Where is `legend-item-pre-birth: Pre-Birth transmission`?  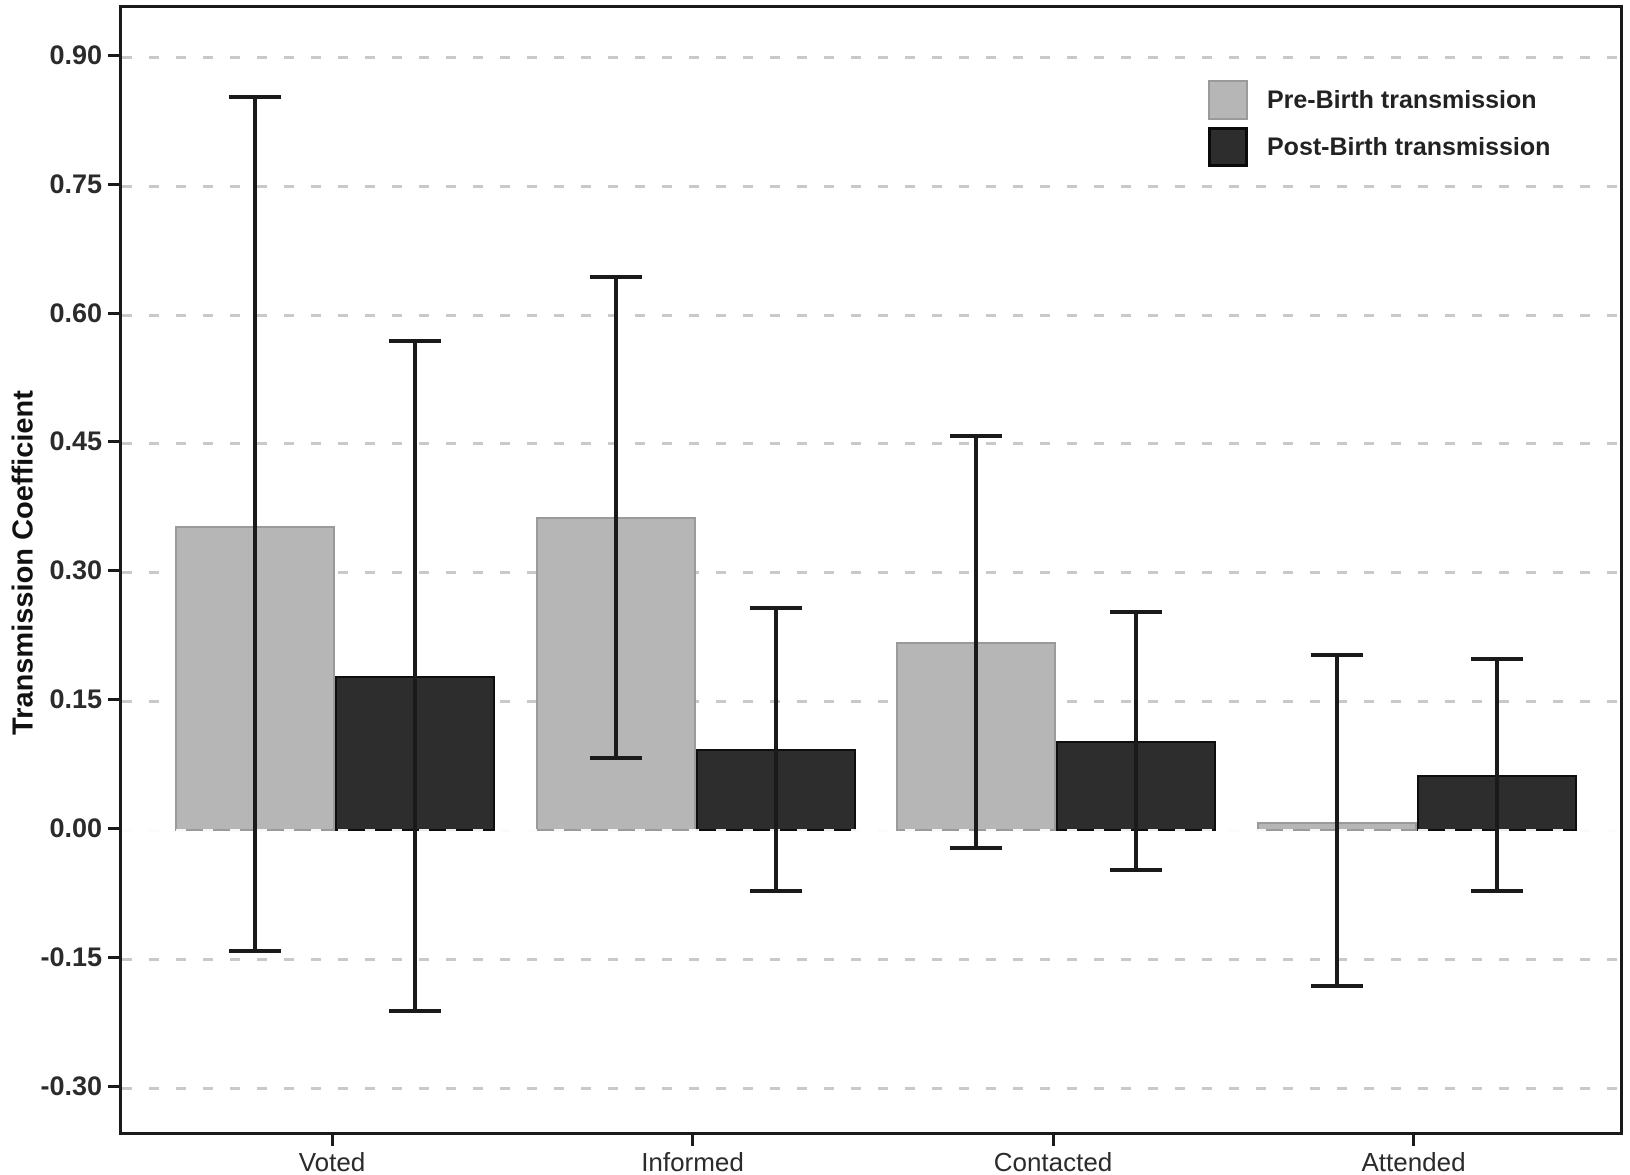 legend-item-pre-birth: Pre-Birth transmission is located at coordinates (1379, 100).